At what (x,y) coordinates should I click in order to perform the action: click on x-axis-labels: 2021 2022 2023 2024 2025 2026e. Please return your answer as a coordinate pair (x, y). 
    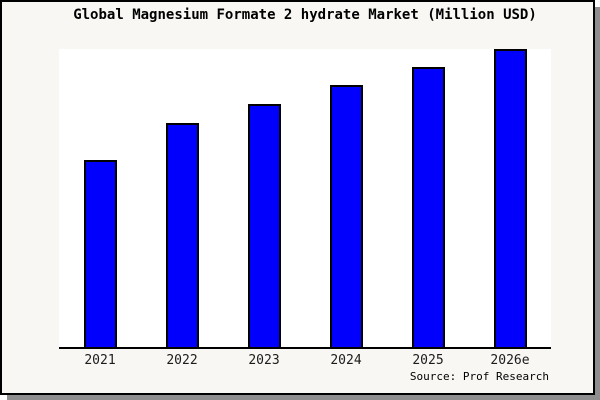
    Looking at the image, I should click on (305, 360).